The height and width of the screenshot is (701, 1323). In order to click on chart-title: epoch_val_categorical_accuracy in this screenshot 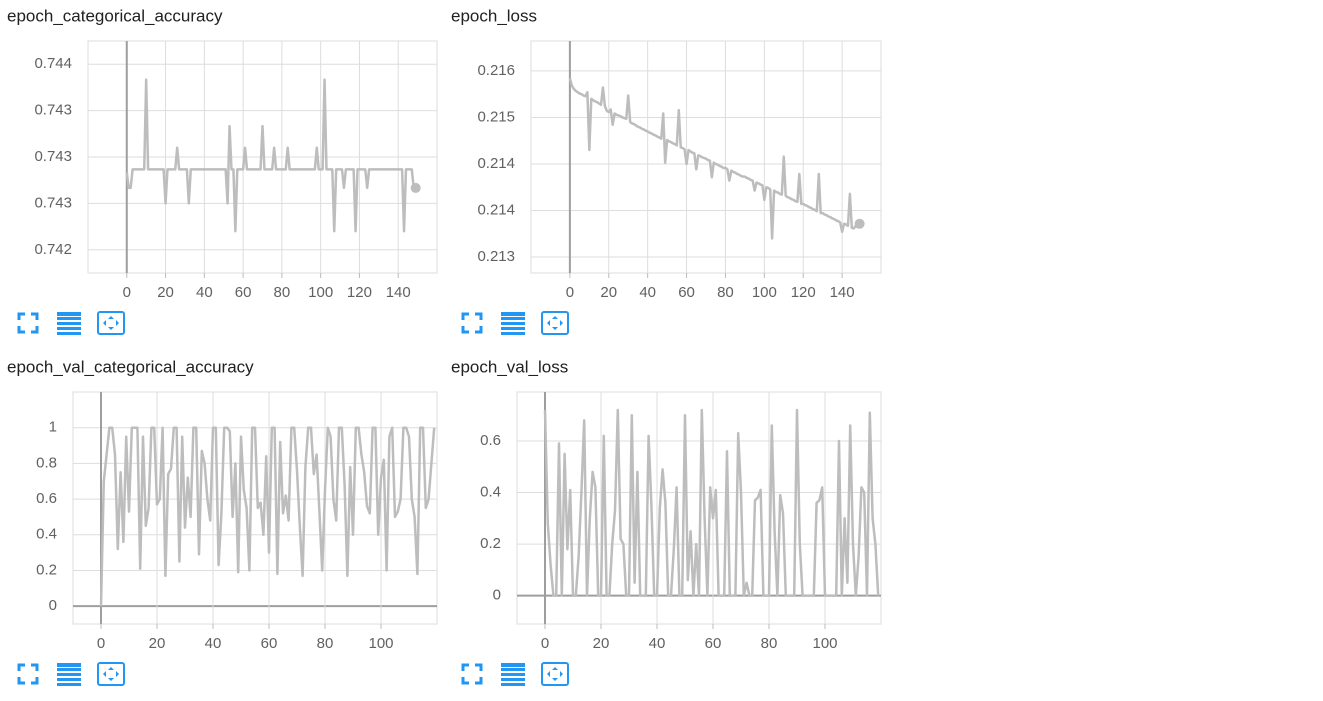, I will do `click(130, 366)`.